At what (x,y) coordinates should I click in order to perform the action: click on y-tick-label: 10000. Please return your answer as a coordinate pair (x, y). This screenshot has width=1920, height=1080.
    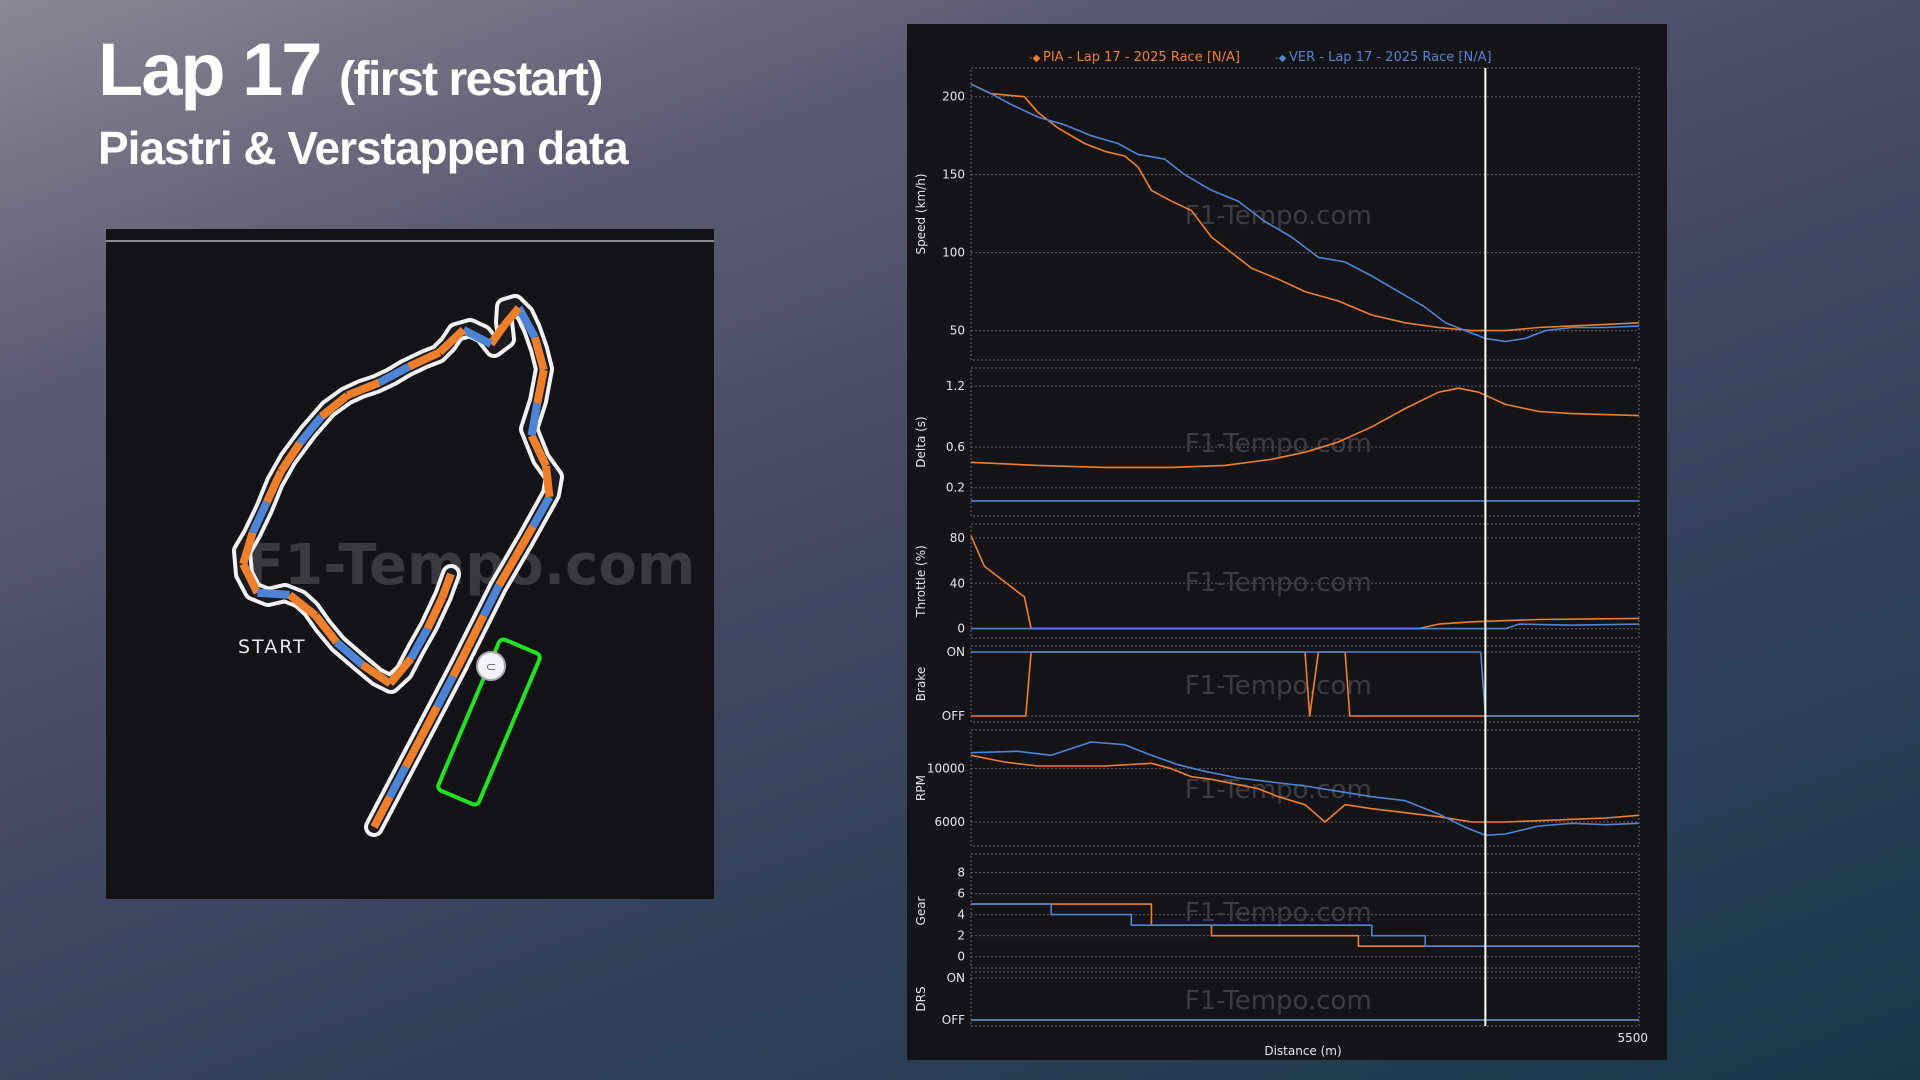
    Looking at the image, I should click on (946, 769).